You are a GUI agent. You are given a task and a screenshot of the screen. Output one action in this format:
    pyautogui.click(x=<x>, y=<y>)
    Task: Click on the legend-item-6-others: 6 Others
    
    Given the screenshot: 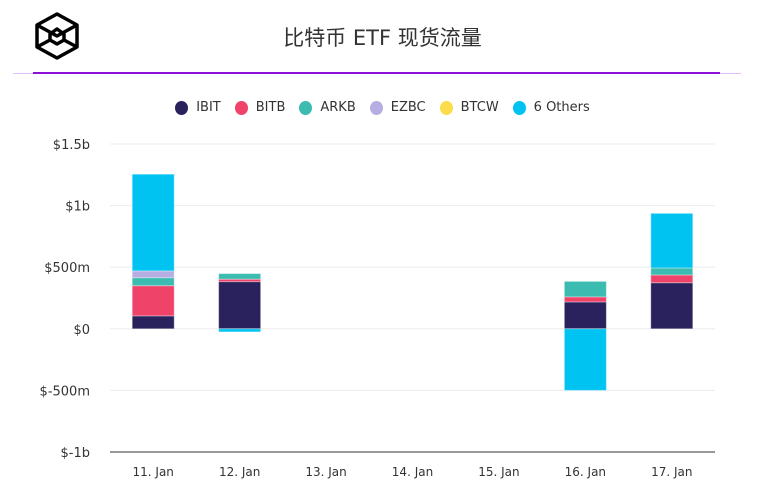 What is the action you would take?
    pyautogui.click(x=551, y=107)
    